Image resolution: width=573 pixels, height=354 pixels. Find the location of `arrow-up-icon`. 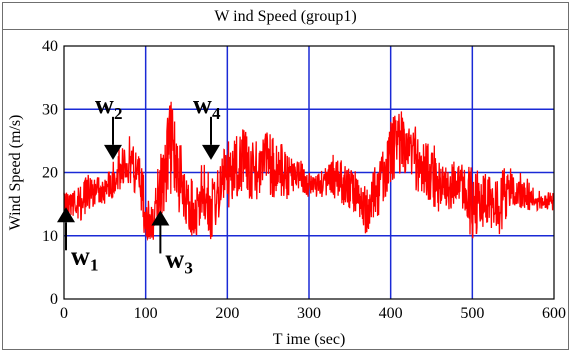

arrow-up-icon is located at coordinates (66, 214).